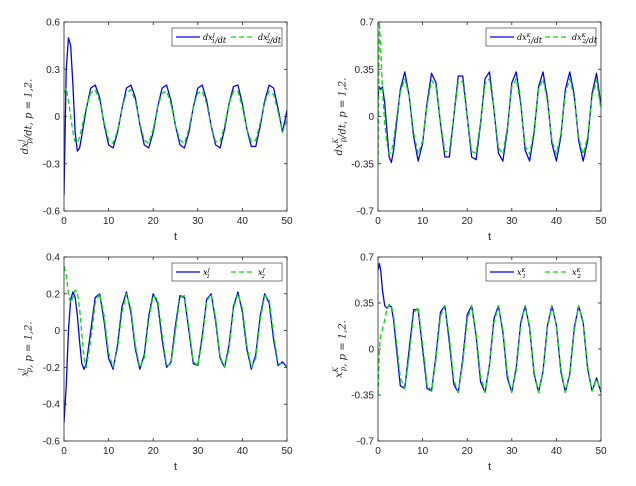  I want to click on legend-label-2: dxJ 2/dt, so click(270, 39).